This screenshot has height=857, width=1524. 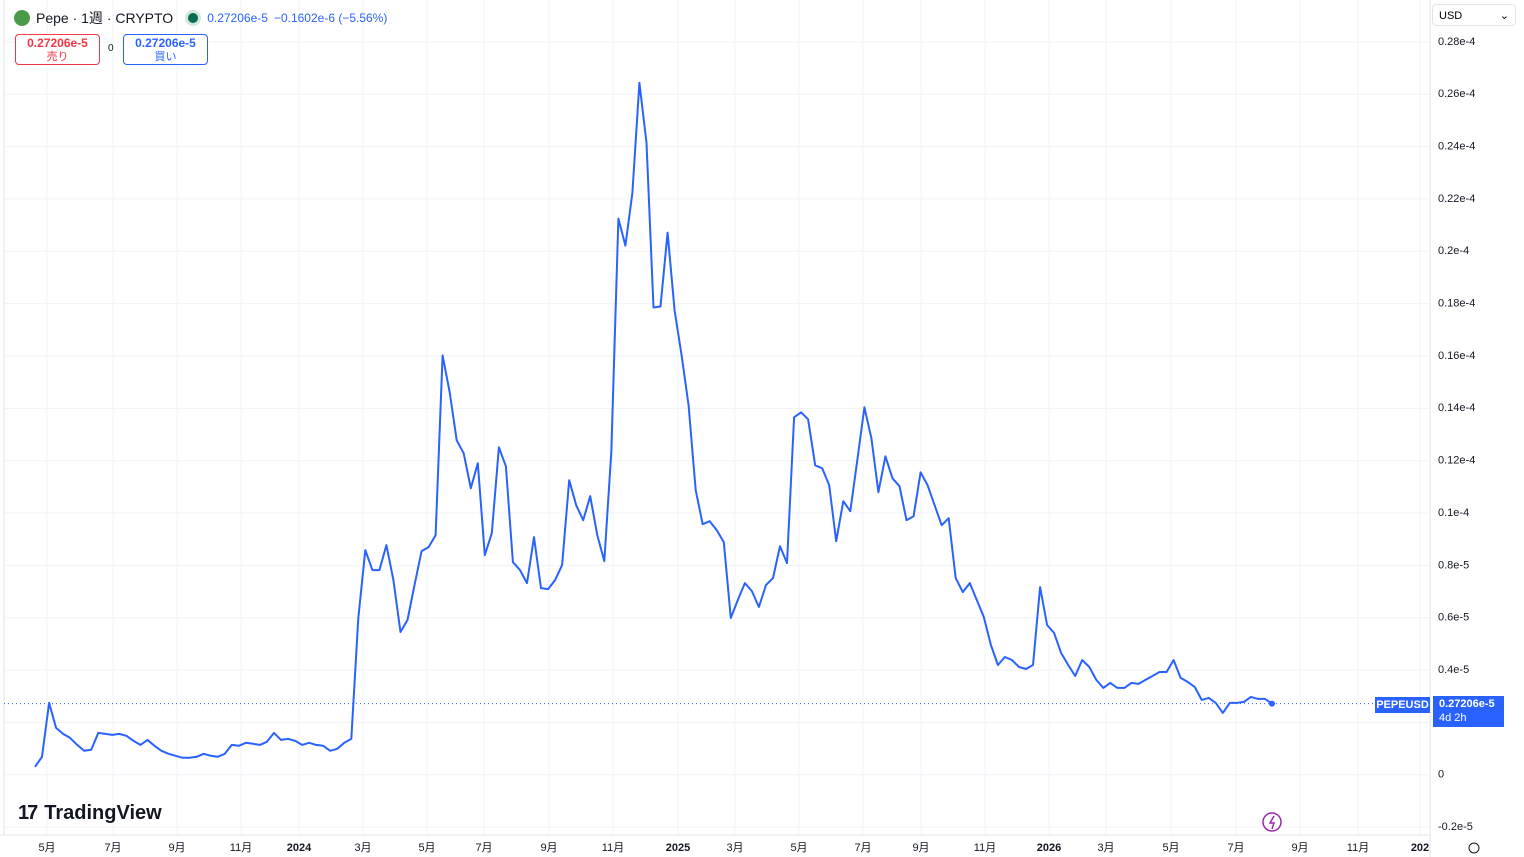 What do you see at coordinates (1504, 16) in the screenshot?
I see `dropdown-arrow: ⌄` at bounding box center [1504, 16].